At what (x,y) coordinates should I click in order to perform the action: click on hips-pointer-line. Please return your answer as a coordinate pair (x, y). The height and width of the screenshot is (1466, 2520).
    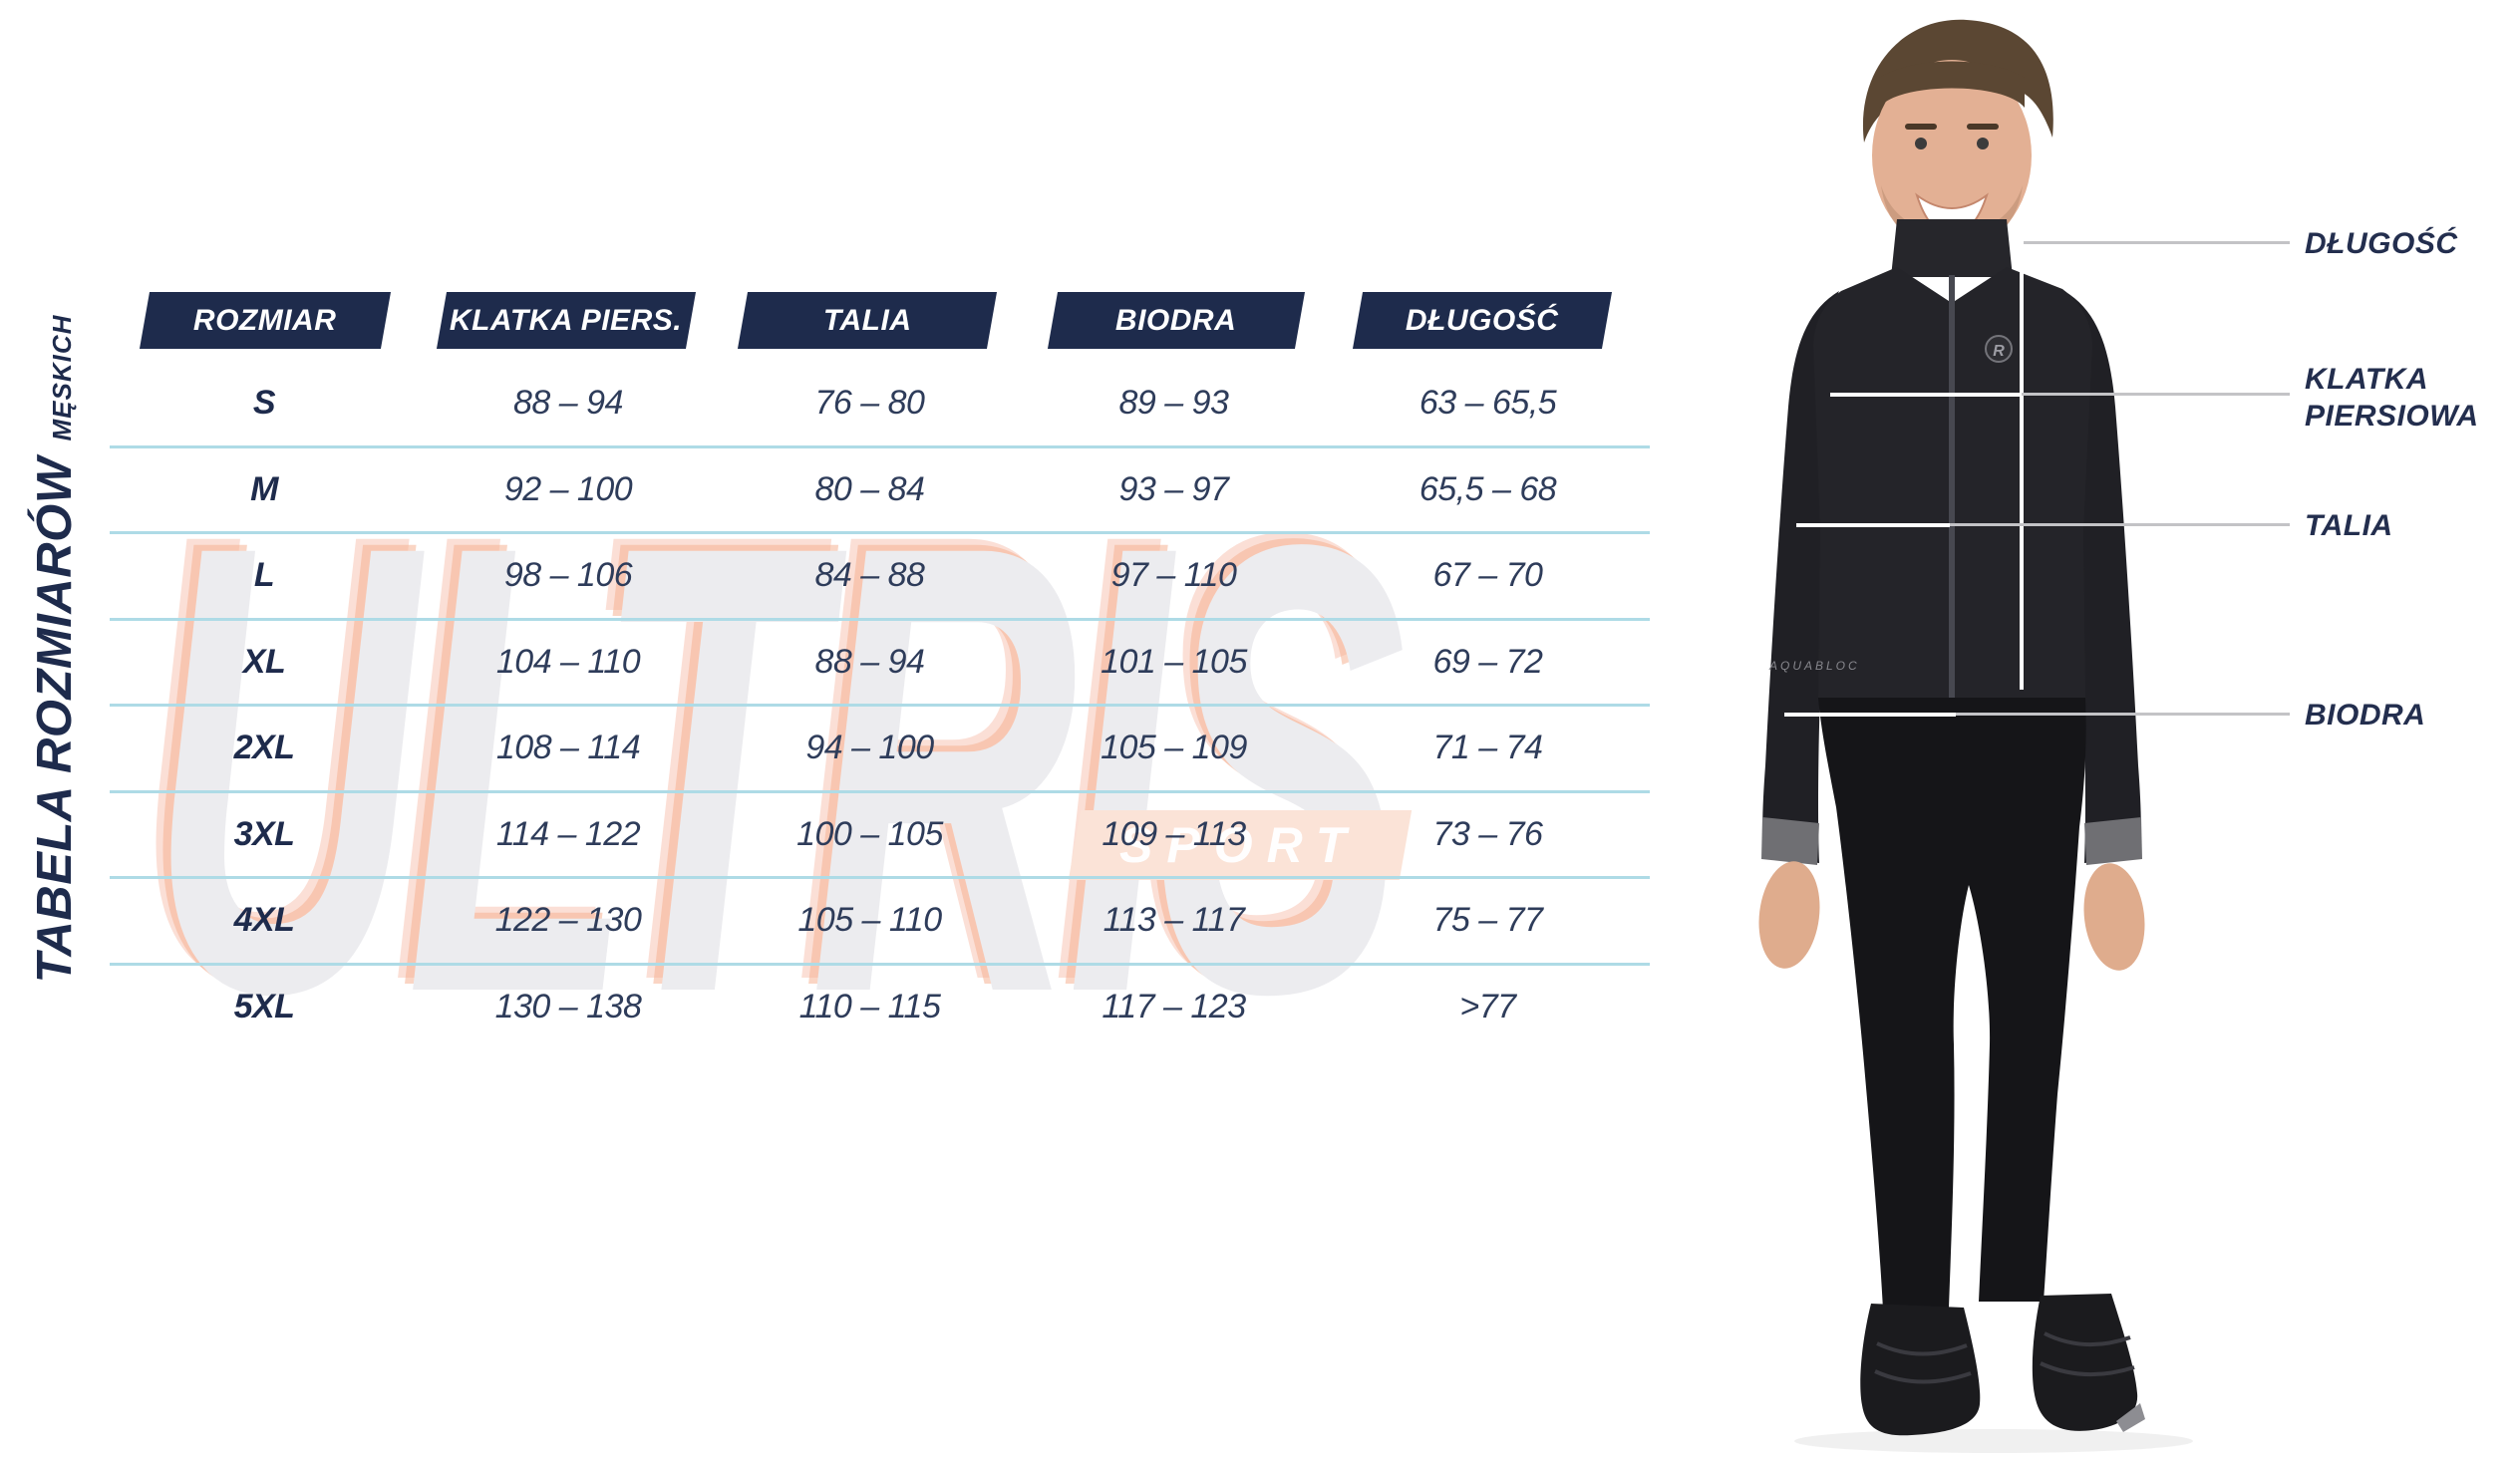
    Looking at the image, I should click on (2123, 714).